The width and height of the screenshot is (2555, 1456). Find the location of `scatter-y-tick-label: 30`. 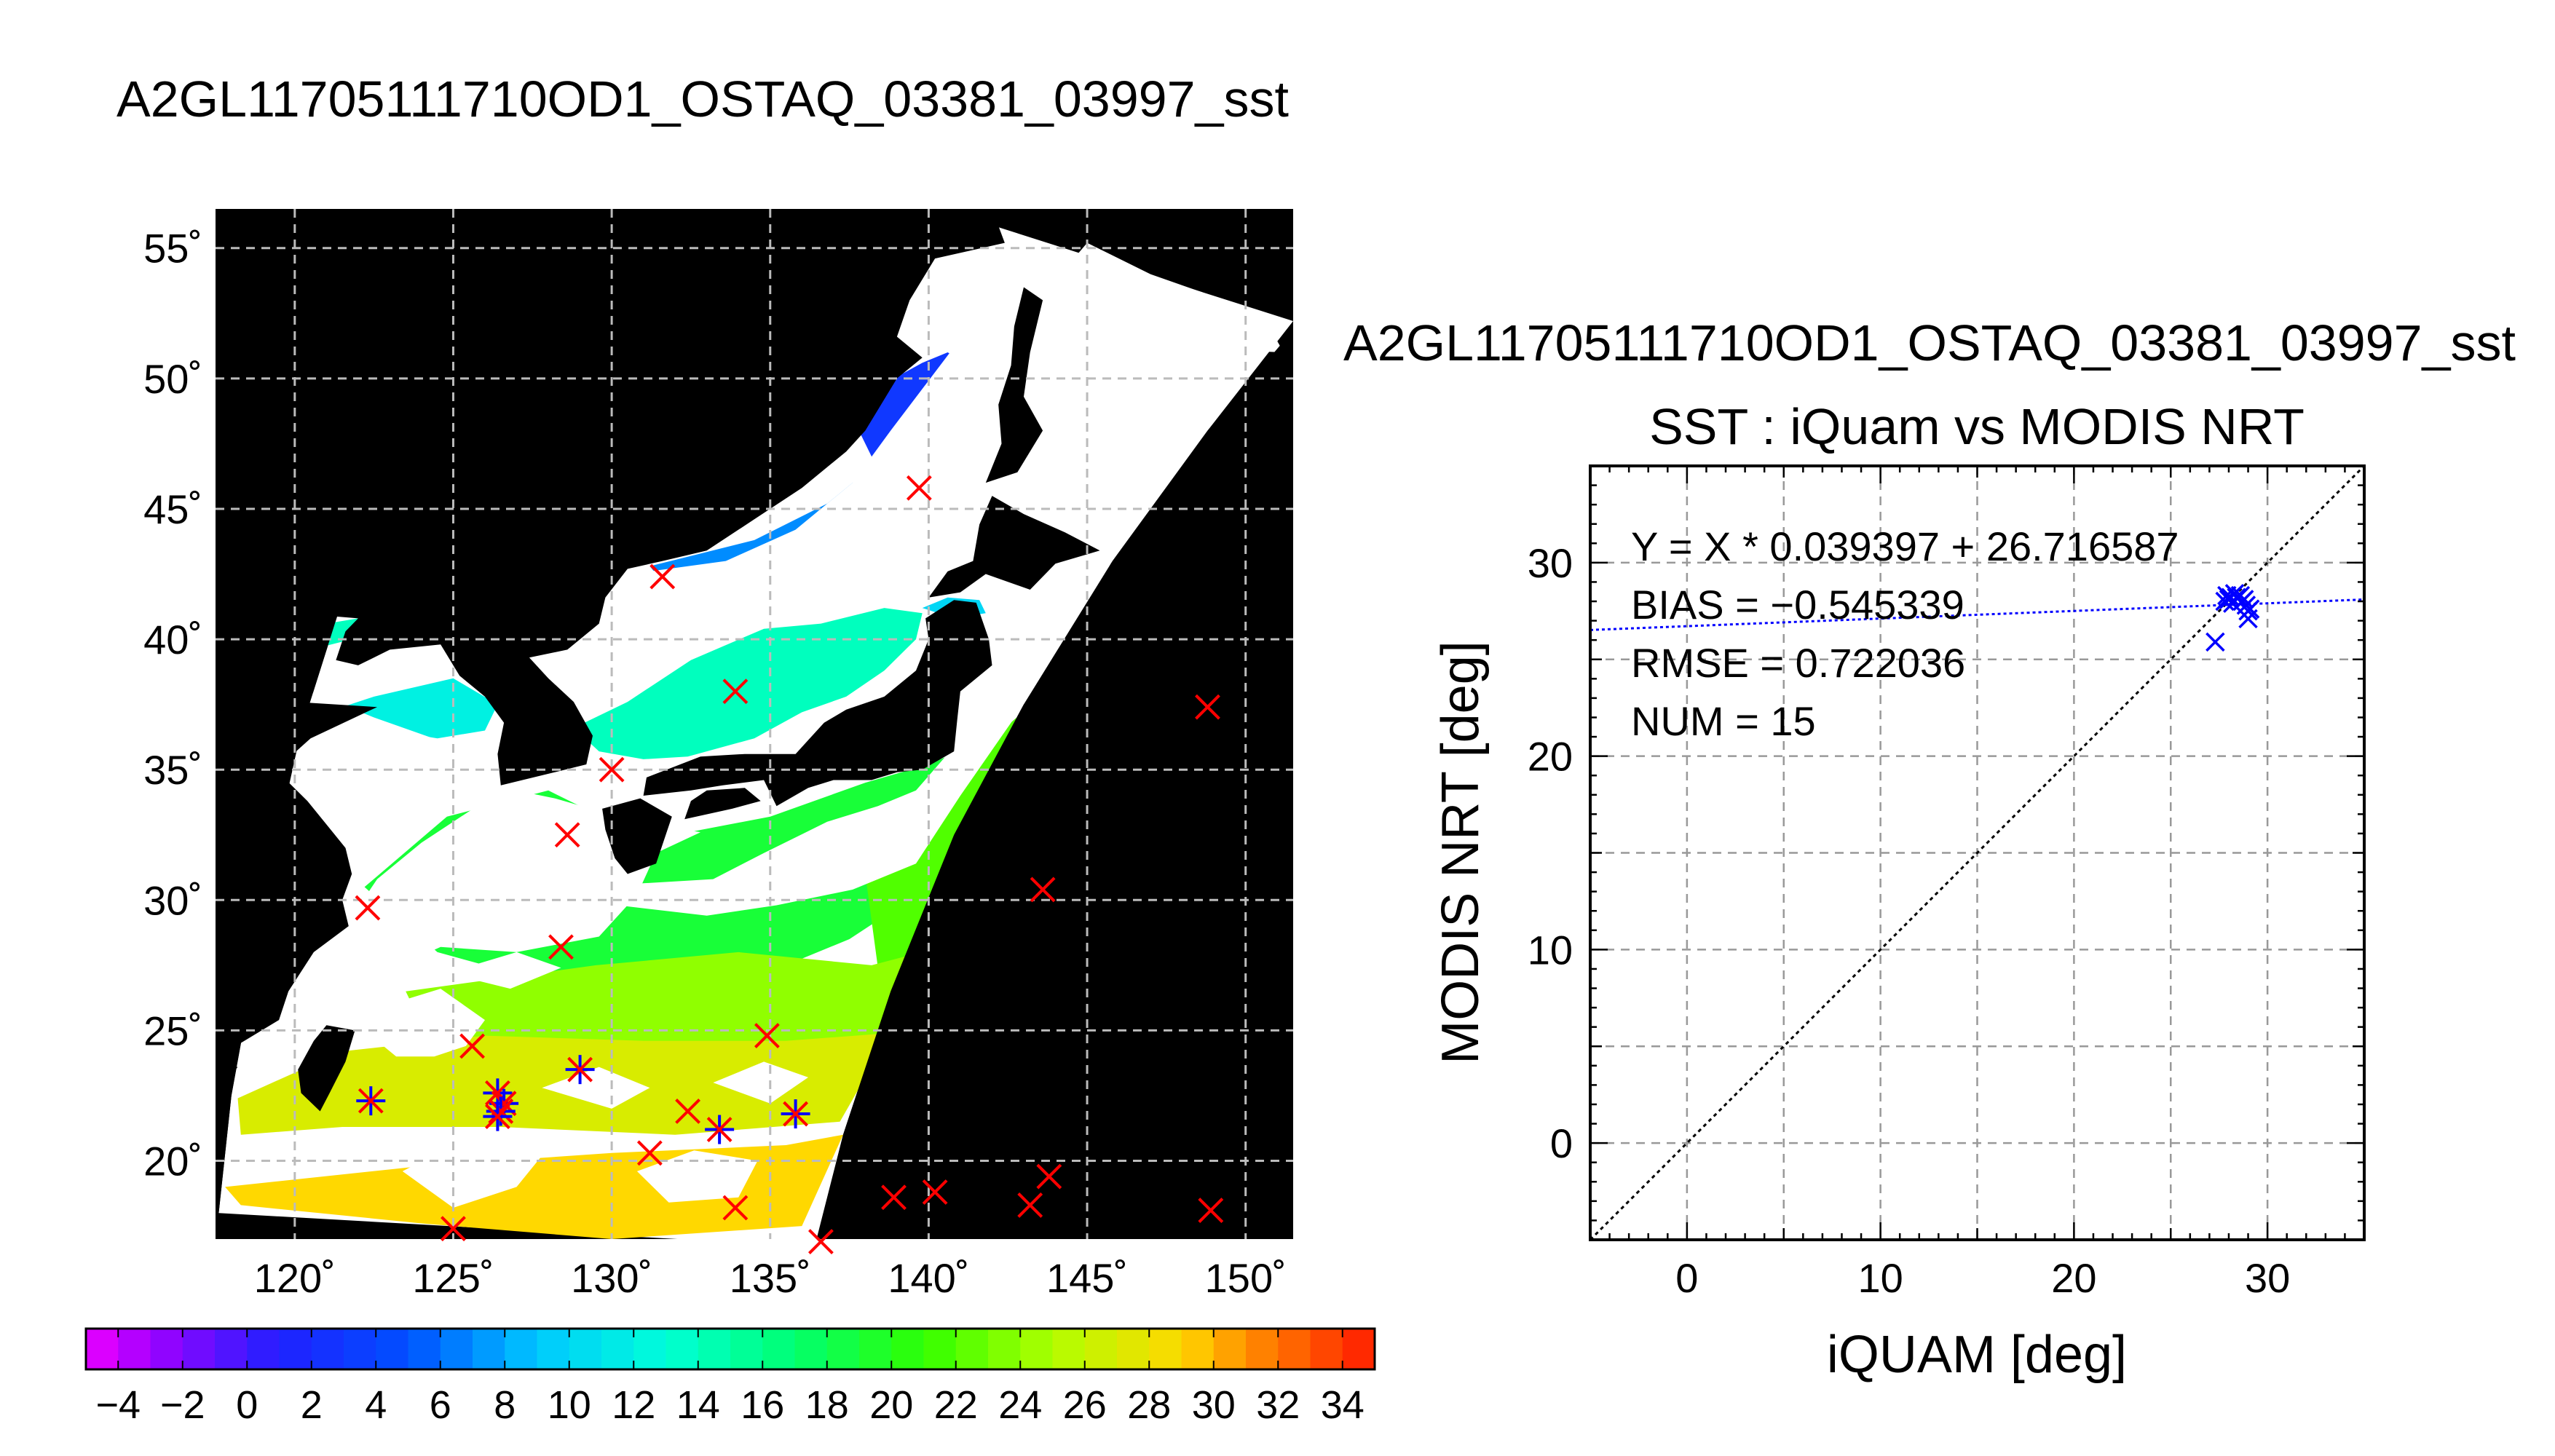

scatter-y-tick-label: 30 is located at coordinates (1550, 563).